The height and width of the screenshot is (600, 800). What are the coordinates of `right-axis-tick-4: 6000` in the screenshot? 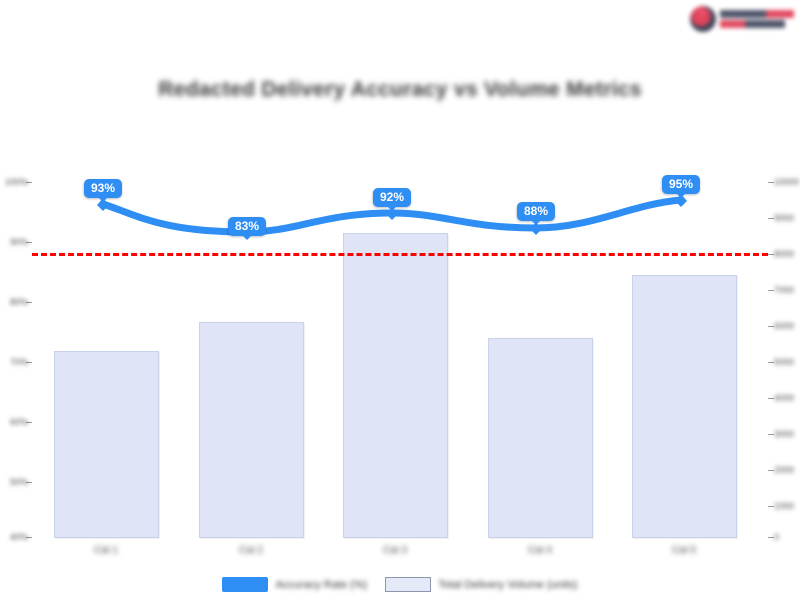 It's located at (784, 326).